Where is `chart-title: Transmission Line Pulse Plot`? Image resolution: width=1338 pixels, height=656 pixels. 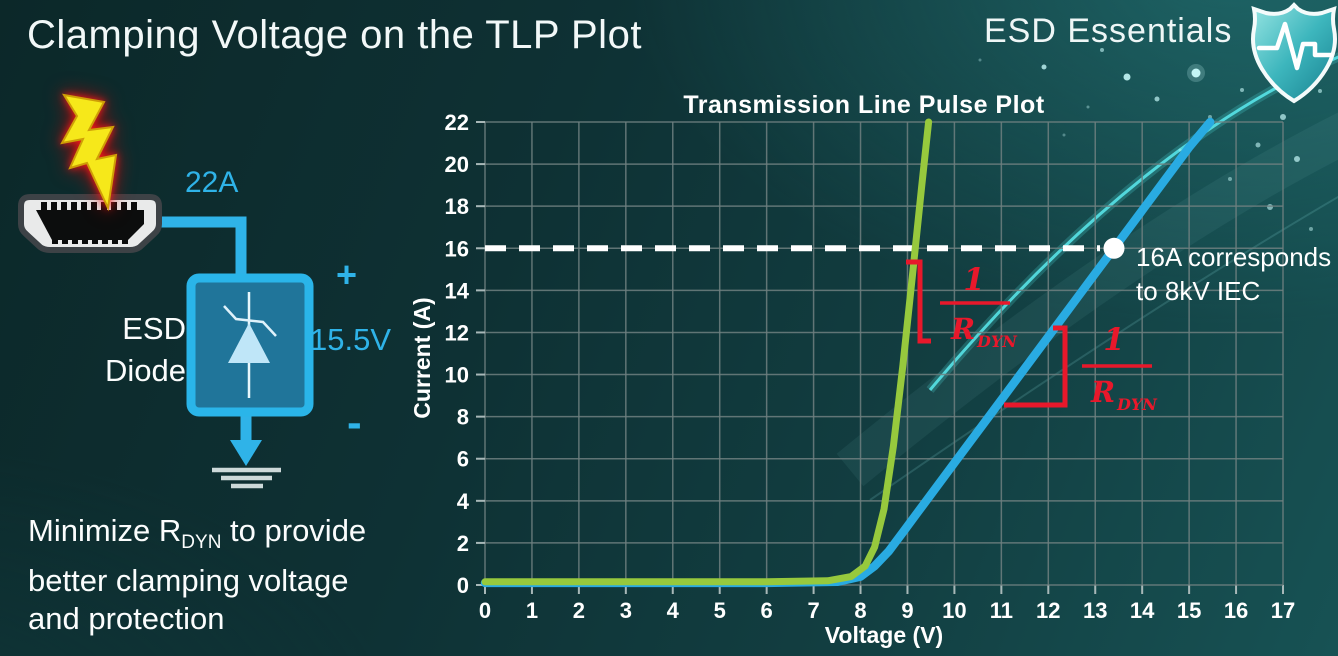 chart-title: Transmission Line Pulse Plot is located at coordinates (863, 105).